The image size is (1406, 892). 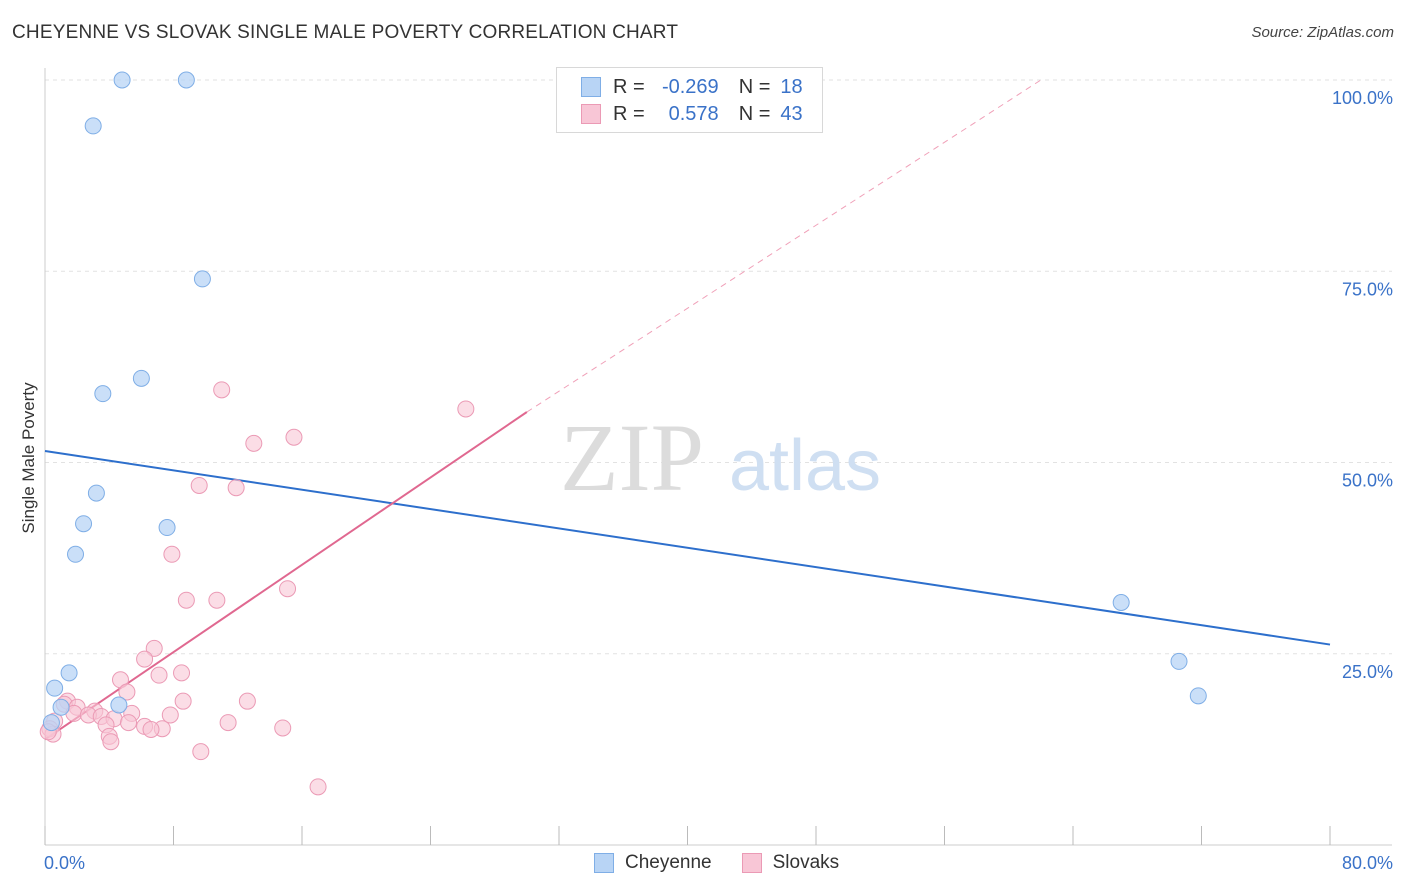 I want to click on legend-row-cheyenne: R = -0.269 N = 18, so click(x=692, y=87).